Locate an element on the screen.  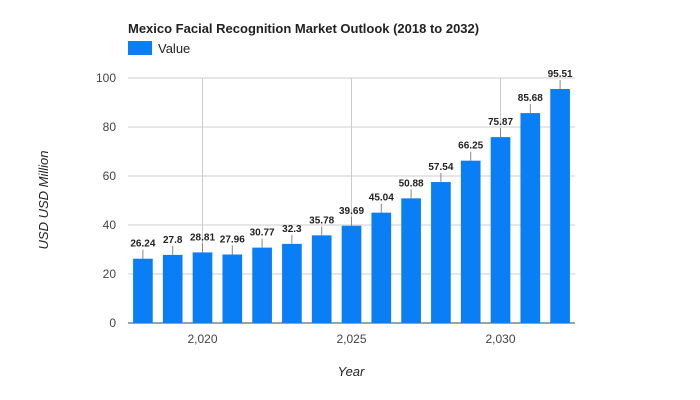
x-axis-ticks: 2,020 2,025 2,030 is located at coordinates (351, 339).